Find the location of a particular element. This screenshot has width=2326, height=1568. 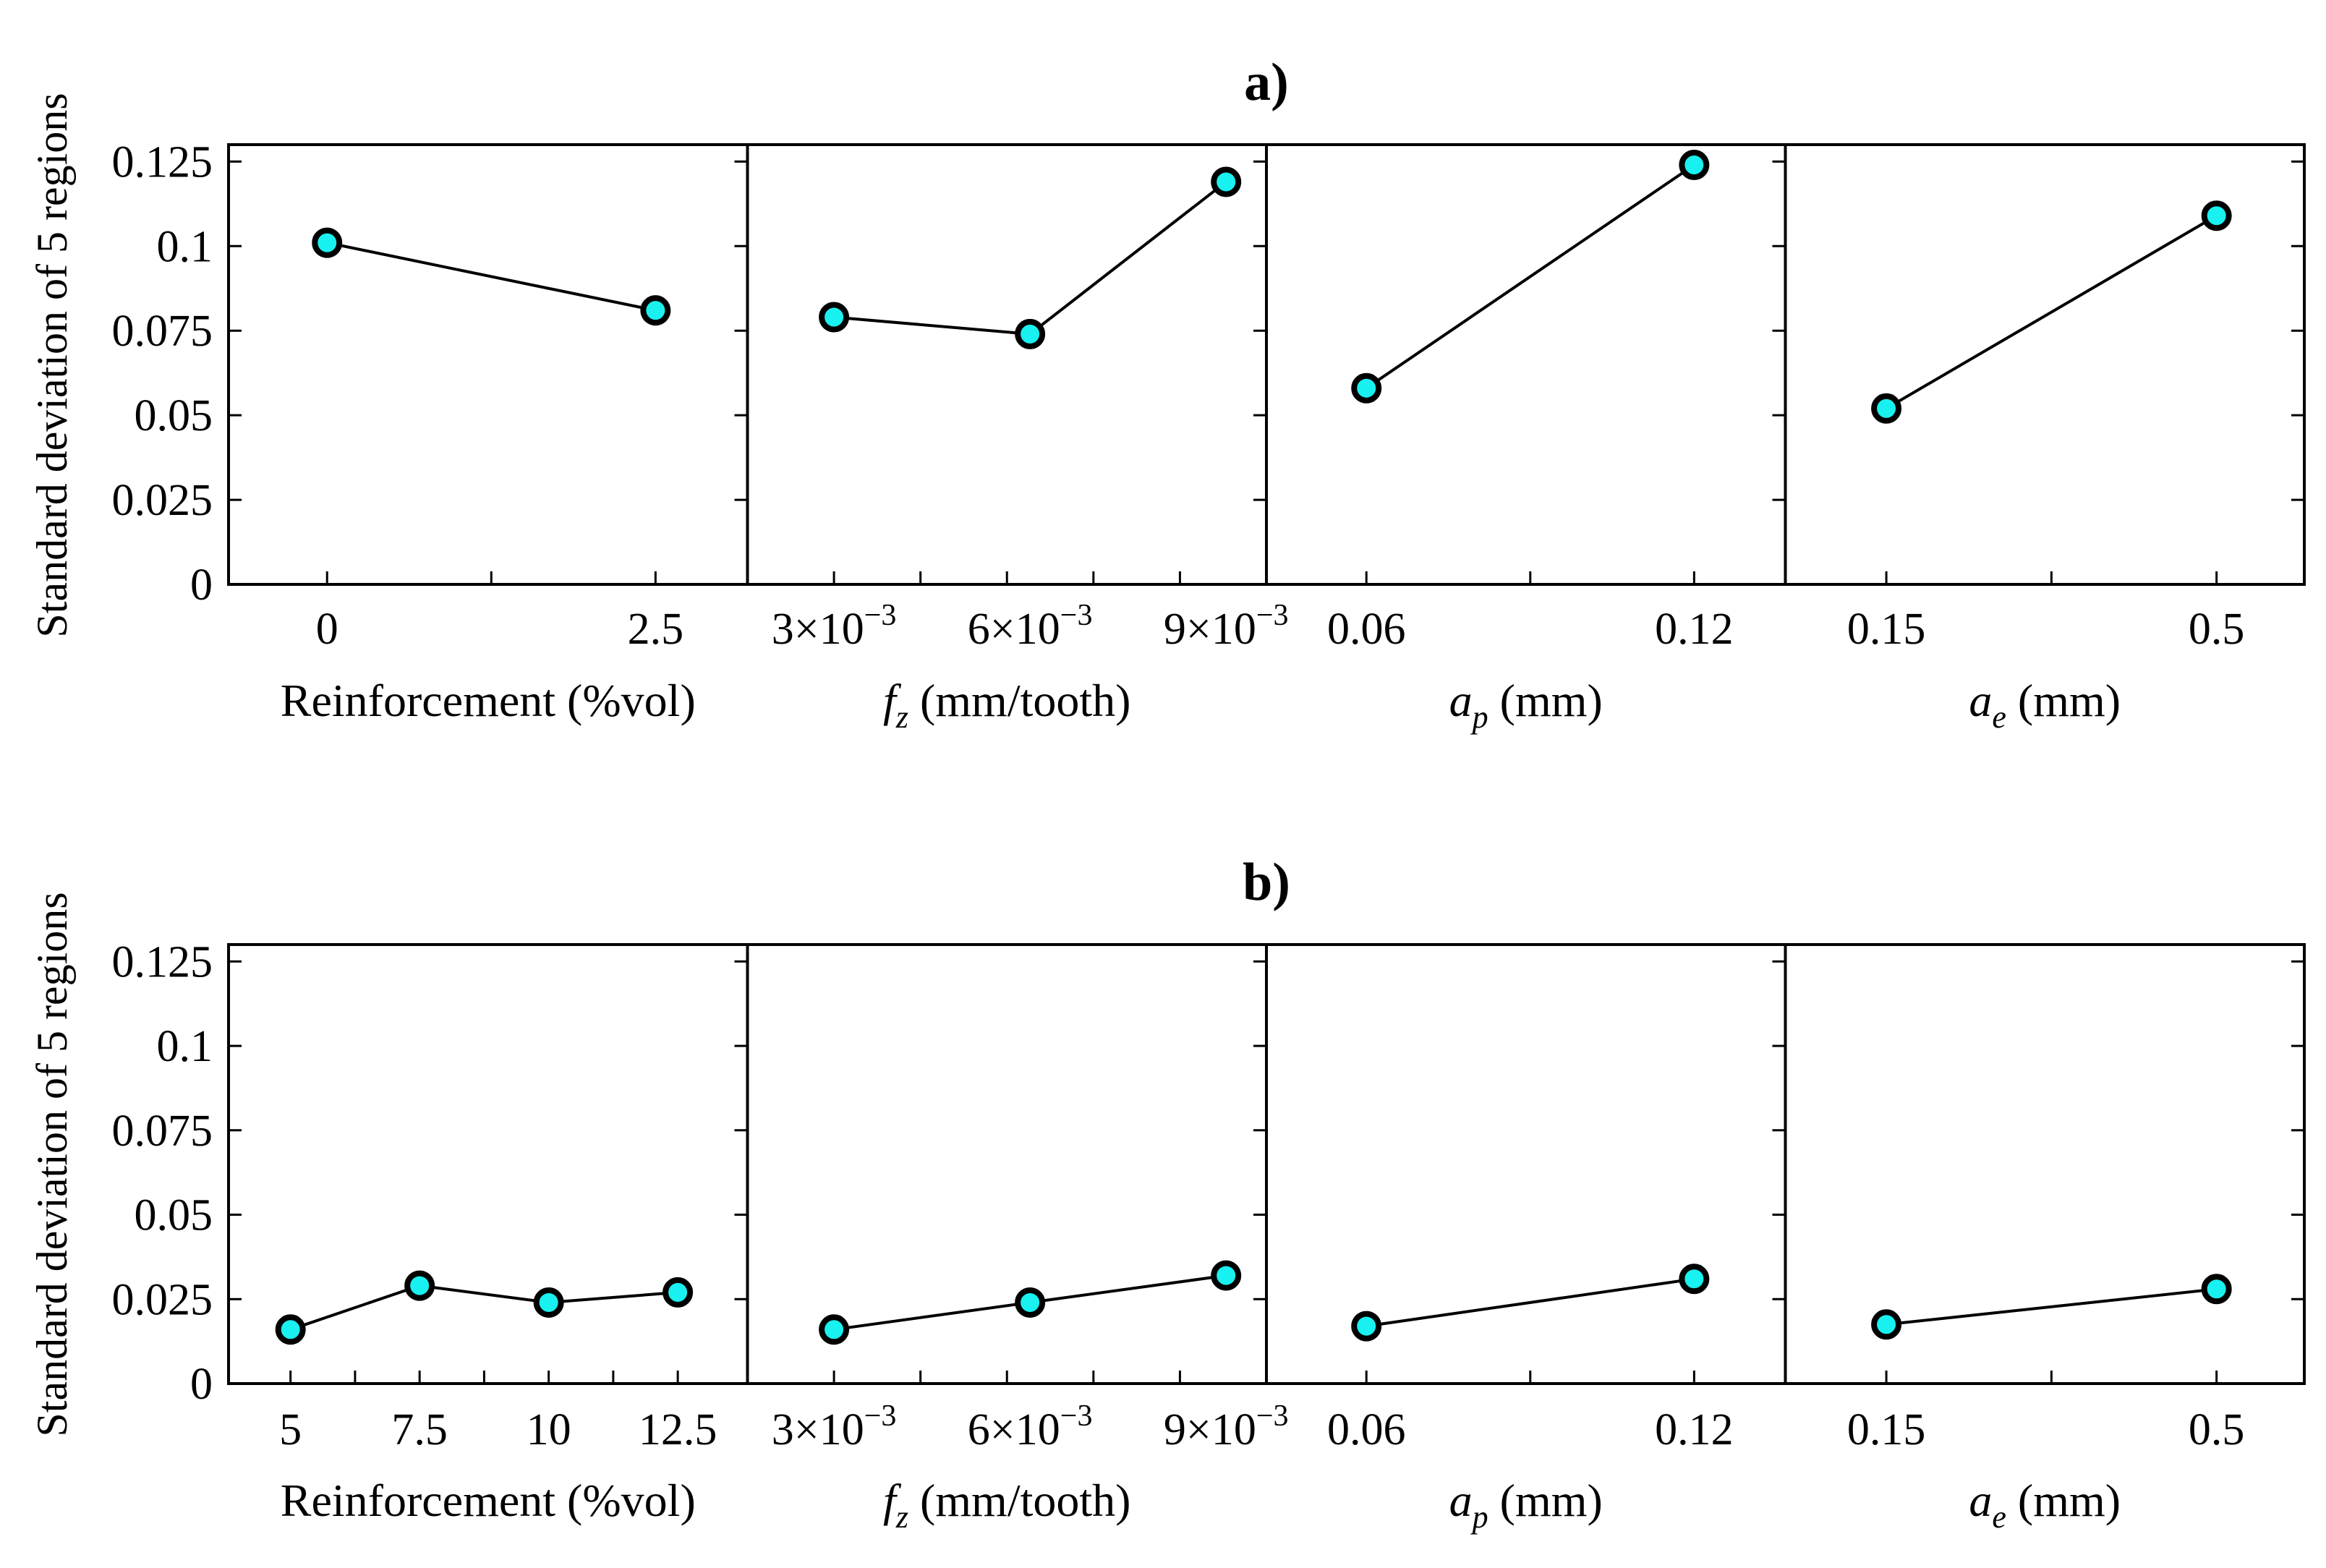

x-tick-label: 5 is located at coordinates (290, 1429).